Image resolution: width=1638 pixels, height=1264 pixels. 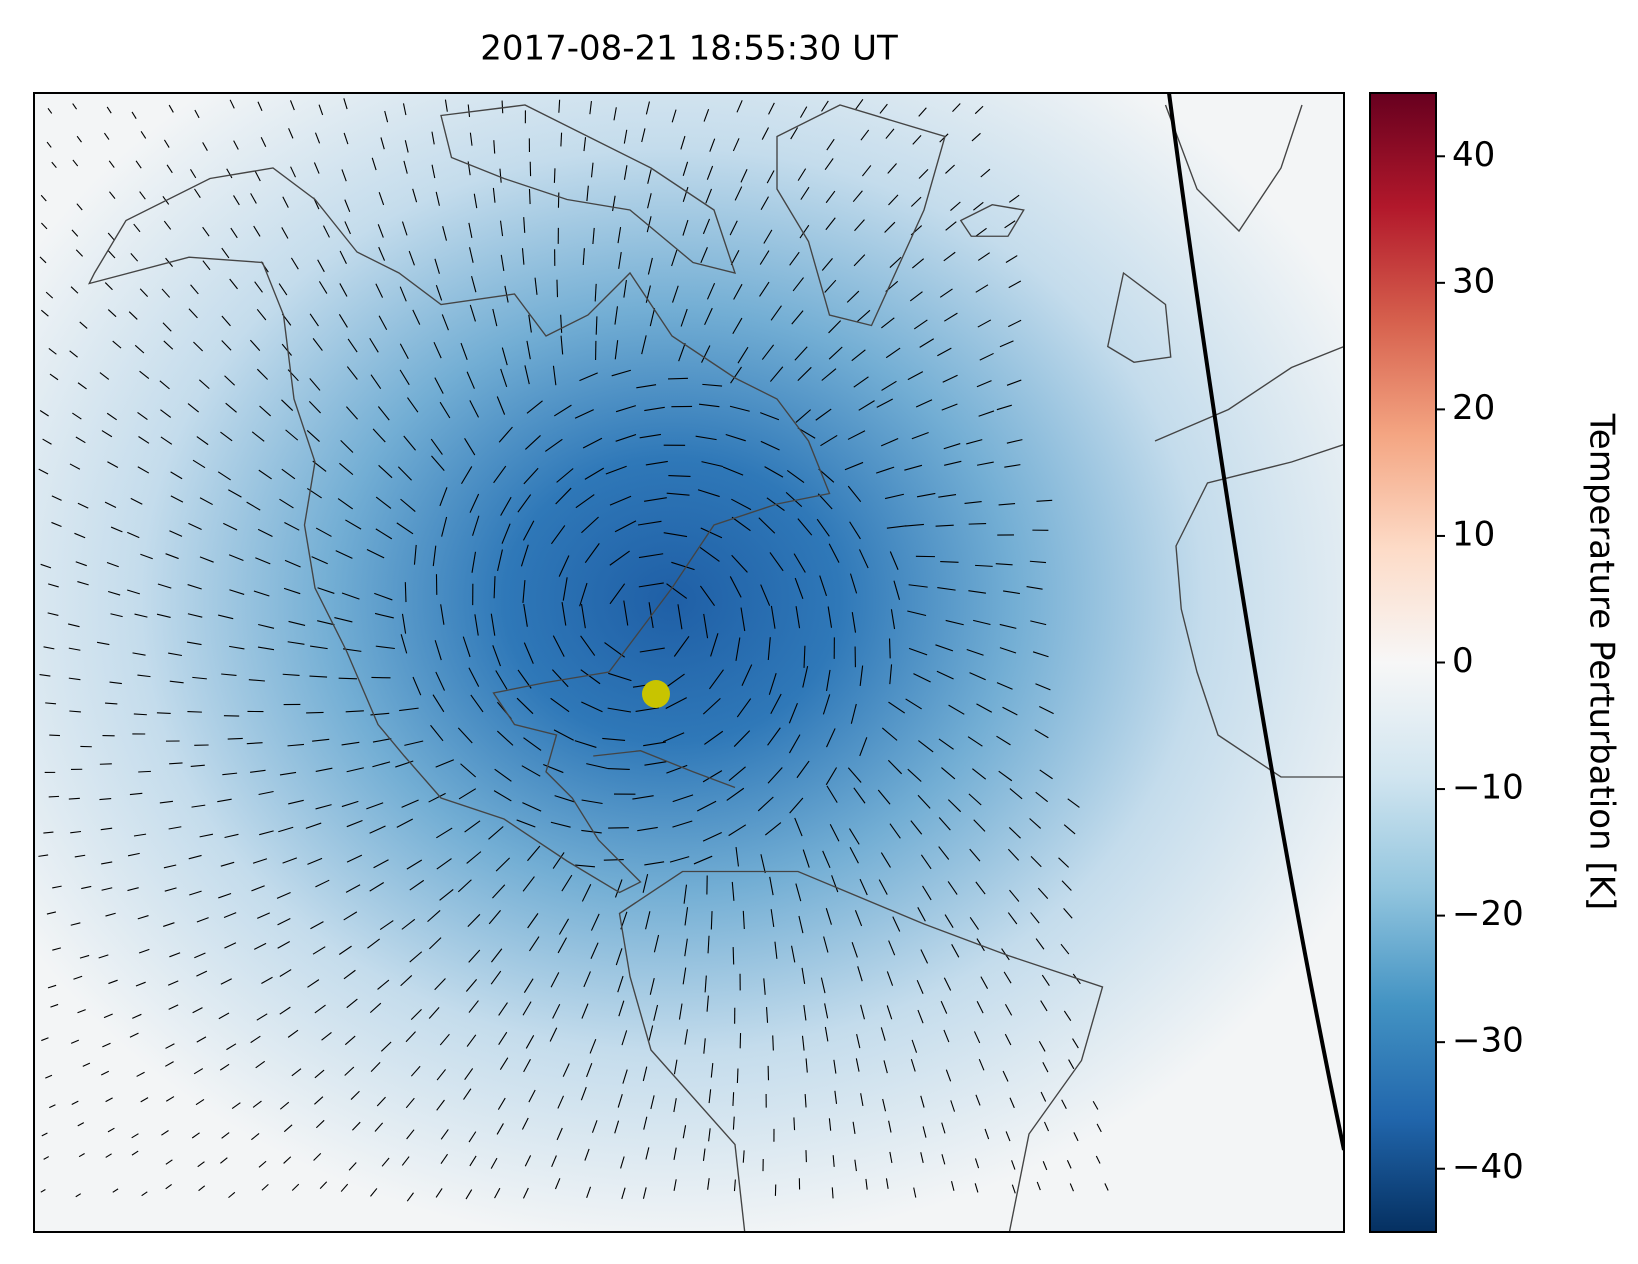 What do you see at coordinates (1488, 1167) in the screenshot?
I see `colorbar-tick-label: −40` at bounding box center [1488, 1167].